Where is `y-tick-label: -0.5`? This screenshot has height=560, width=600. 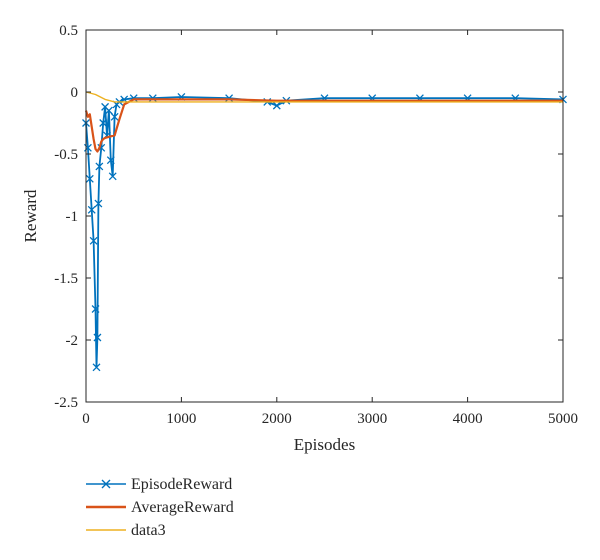 y-tick-label: -0.5 is located at coordinates (66, 155).